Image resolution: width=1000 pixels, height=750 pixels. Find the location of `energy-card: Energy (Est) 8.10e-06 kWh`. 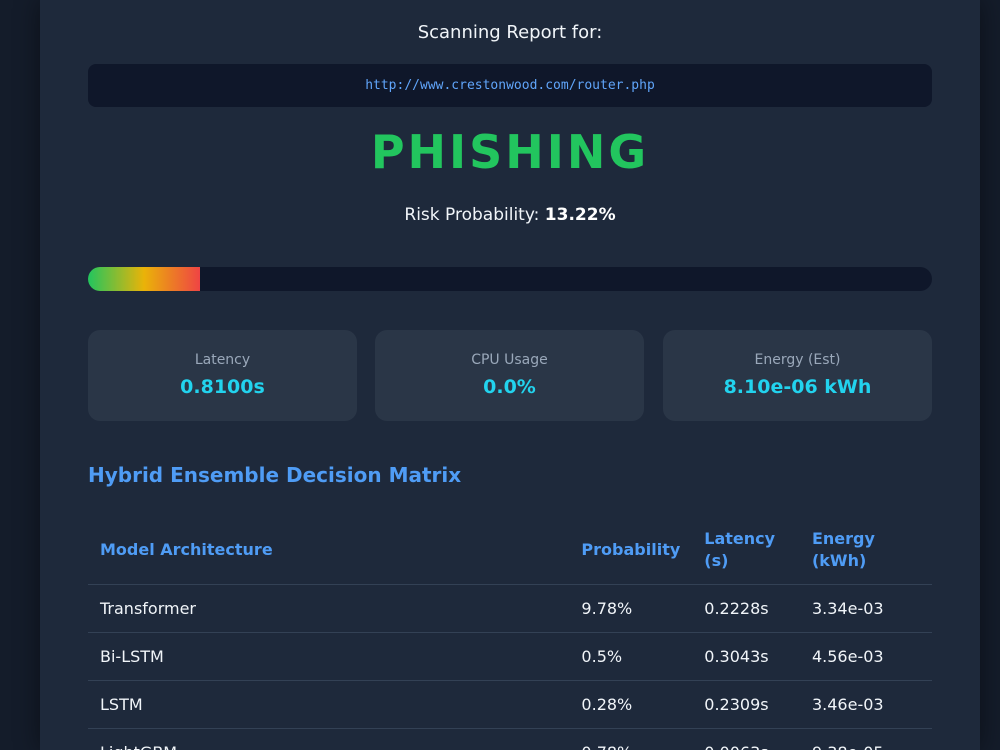

energy-card: Energy (Est) 8.10e-06 kWh is located at coordinates (797, 375).